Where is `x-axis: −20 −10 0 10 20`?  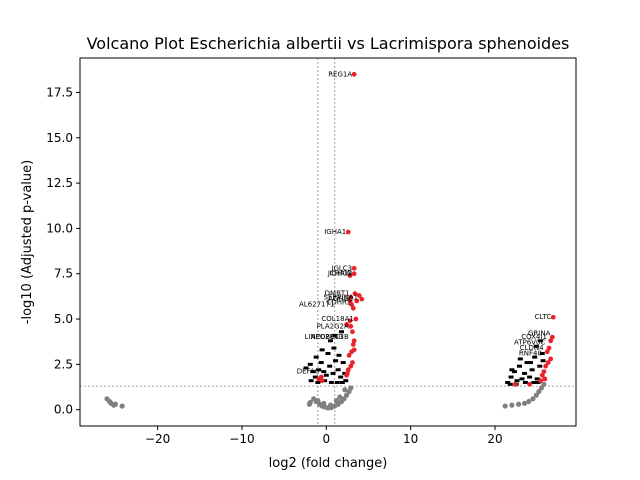 x-axis: −20 −10 0 10 20 is located at coordinates (324, 436).